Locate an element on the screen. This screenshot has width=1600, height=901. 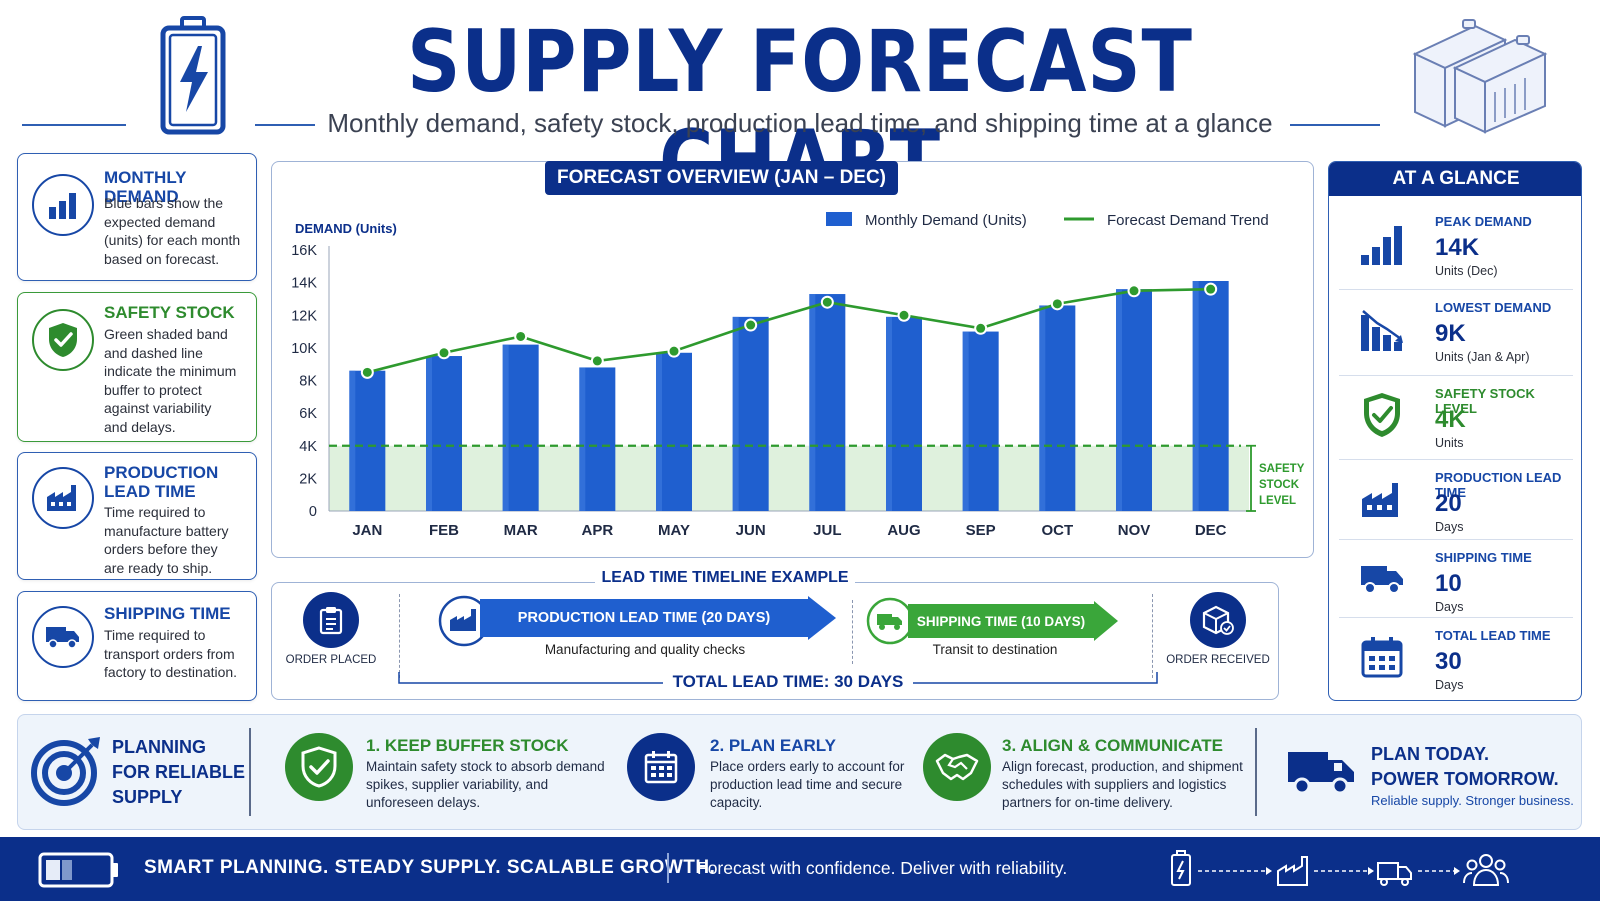
y-tick-label: 10K is located at coordinates (304, 349).